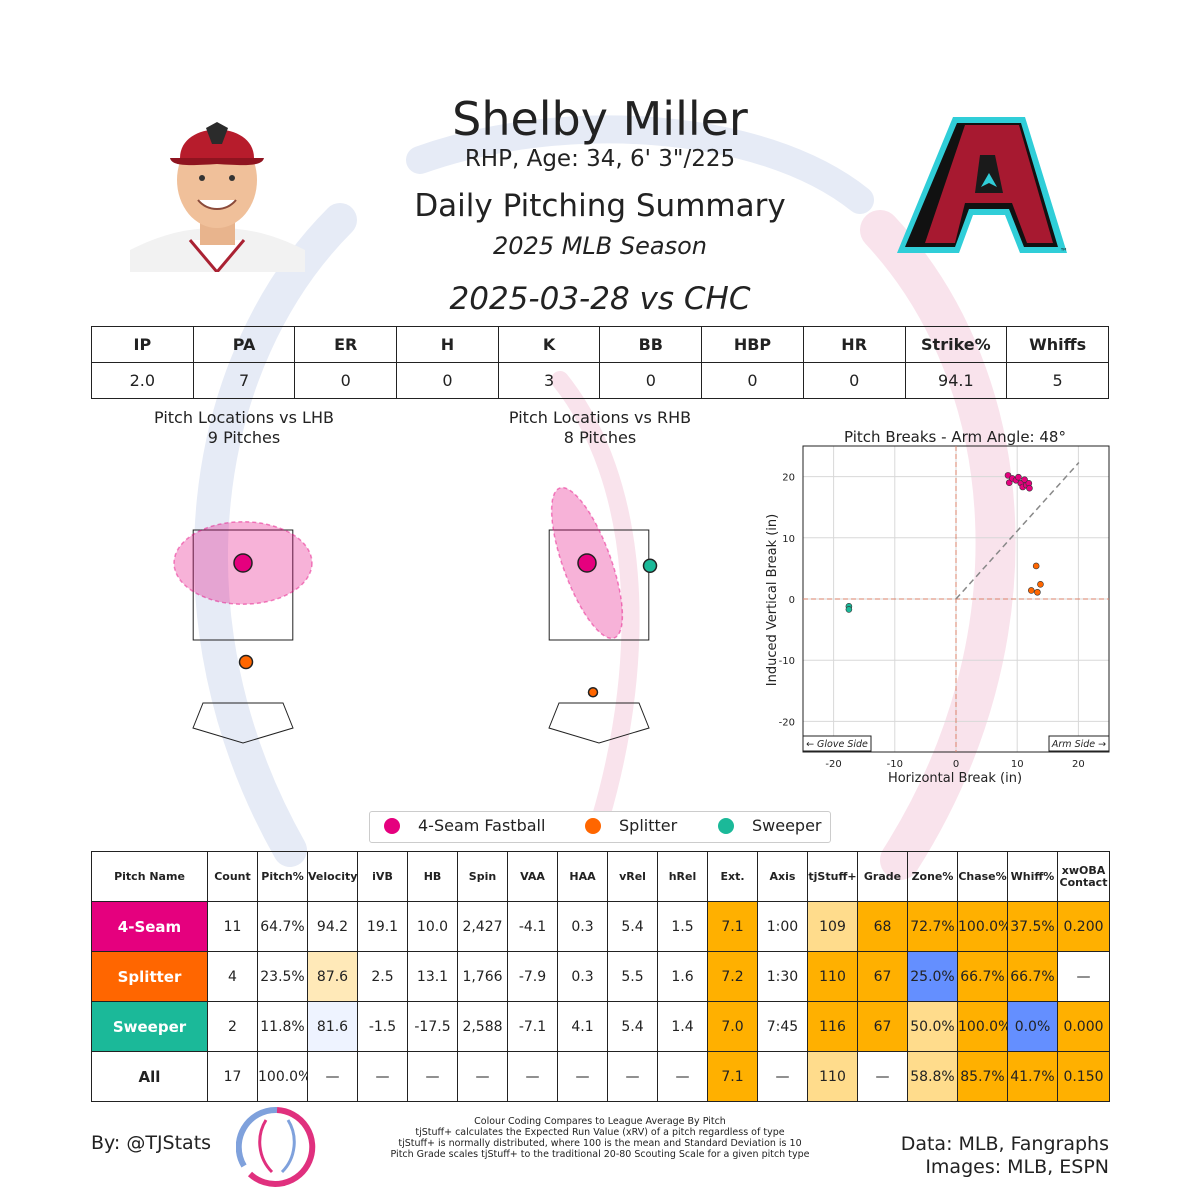  What do you see at coordinates (482, 926) in the screenshot?
I see `stats-cell: 2,427` at bounding box center [482, 926].